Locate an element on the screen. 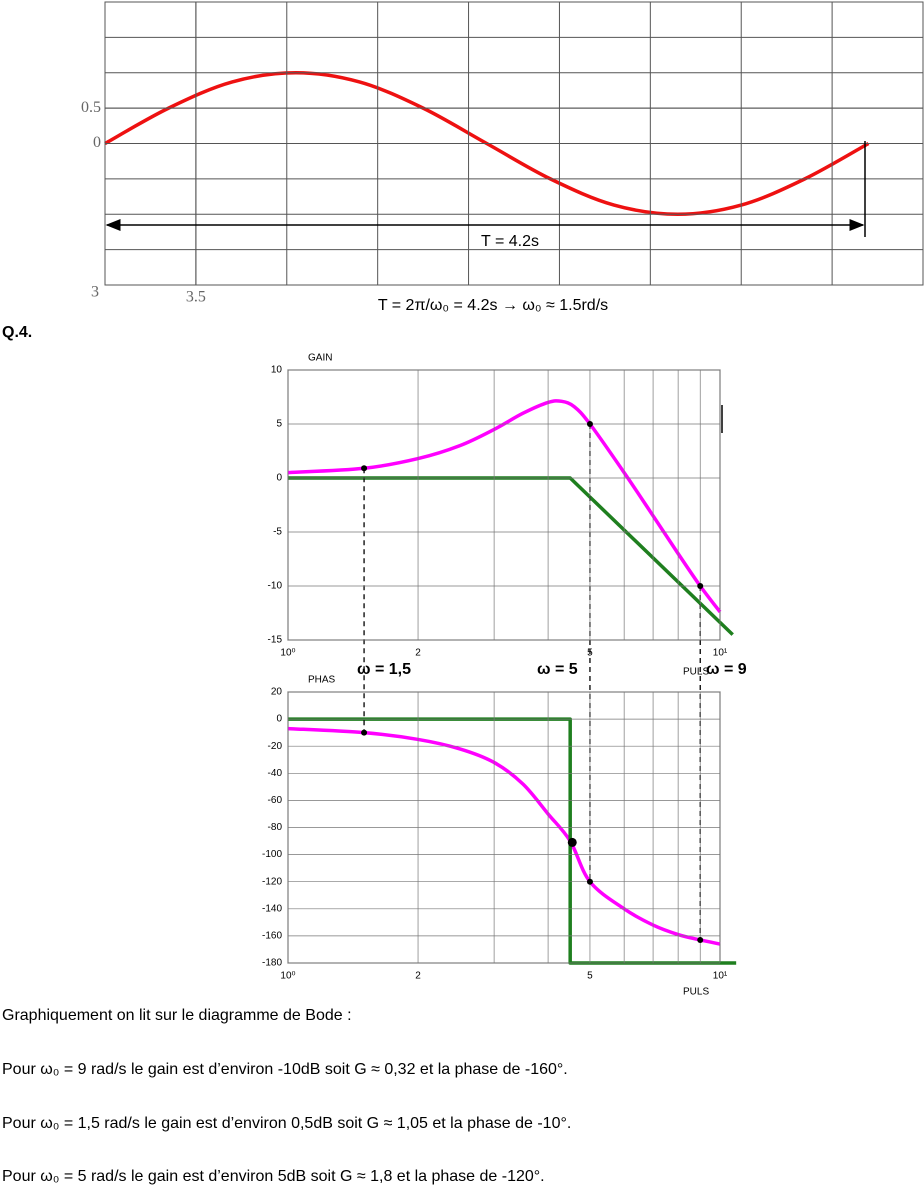 The width and height of the screenshot is (924, 1188). y-tick-label: -180 is located at coordinates (272, 963).